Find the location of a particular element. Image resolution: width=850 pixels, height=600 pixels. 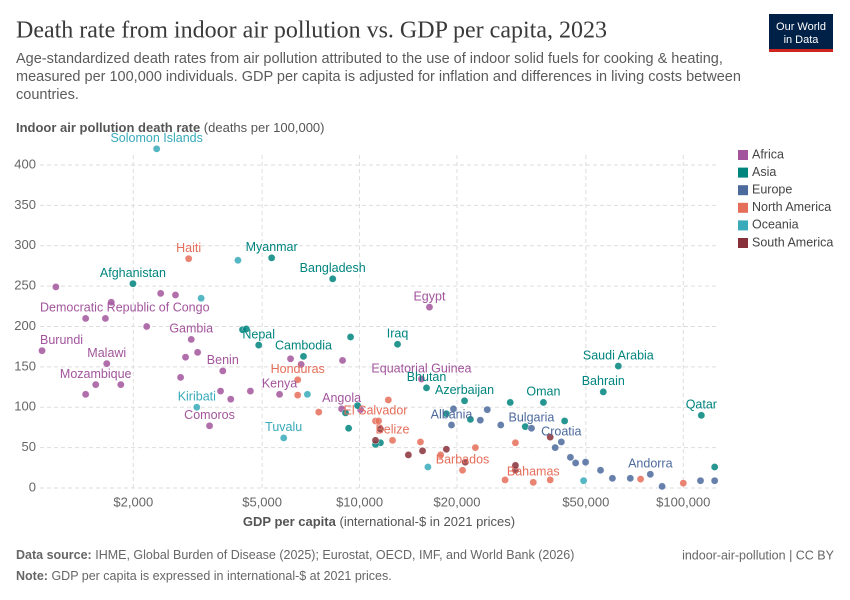

point-label: Tuvalu is located at coordinates (283, 427).